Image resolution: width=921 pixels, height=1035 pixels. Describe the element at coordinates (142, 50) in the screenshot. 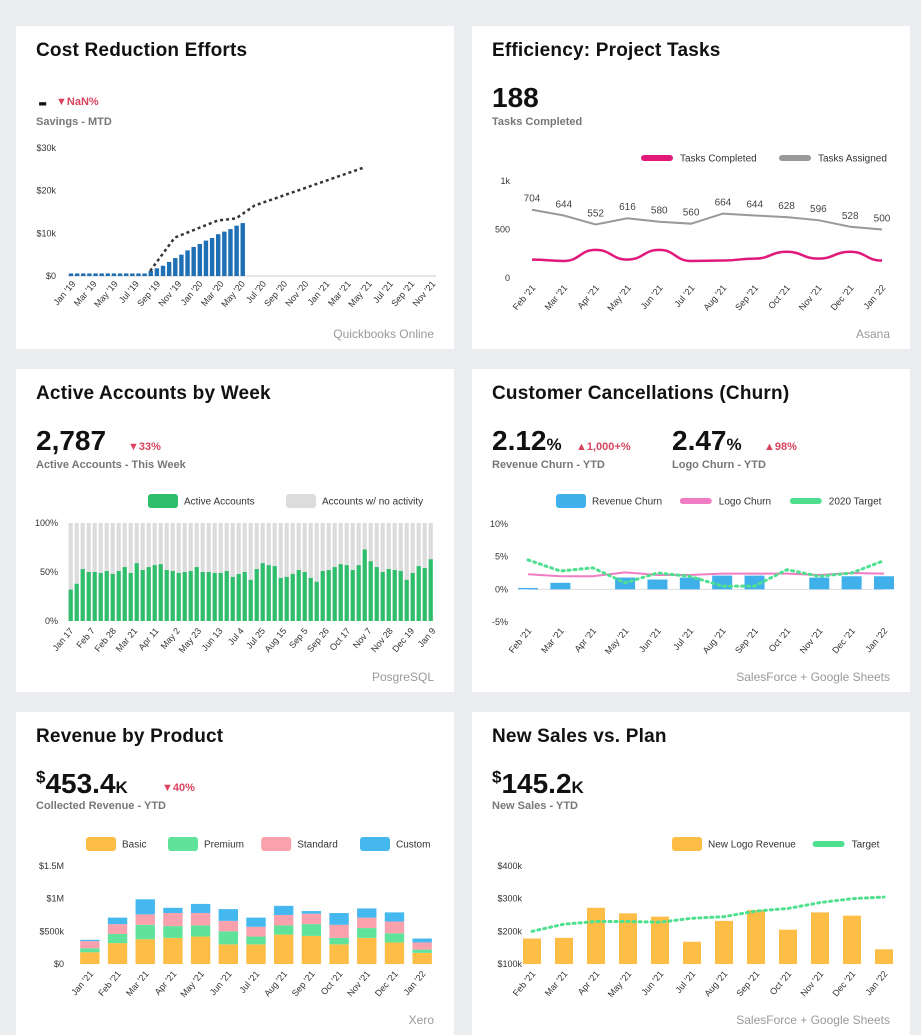

I see `card-title: Cost Reduction Efforts` at that location.